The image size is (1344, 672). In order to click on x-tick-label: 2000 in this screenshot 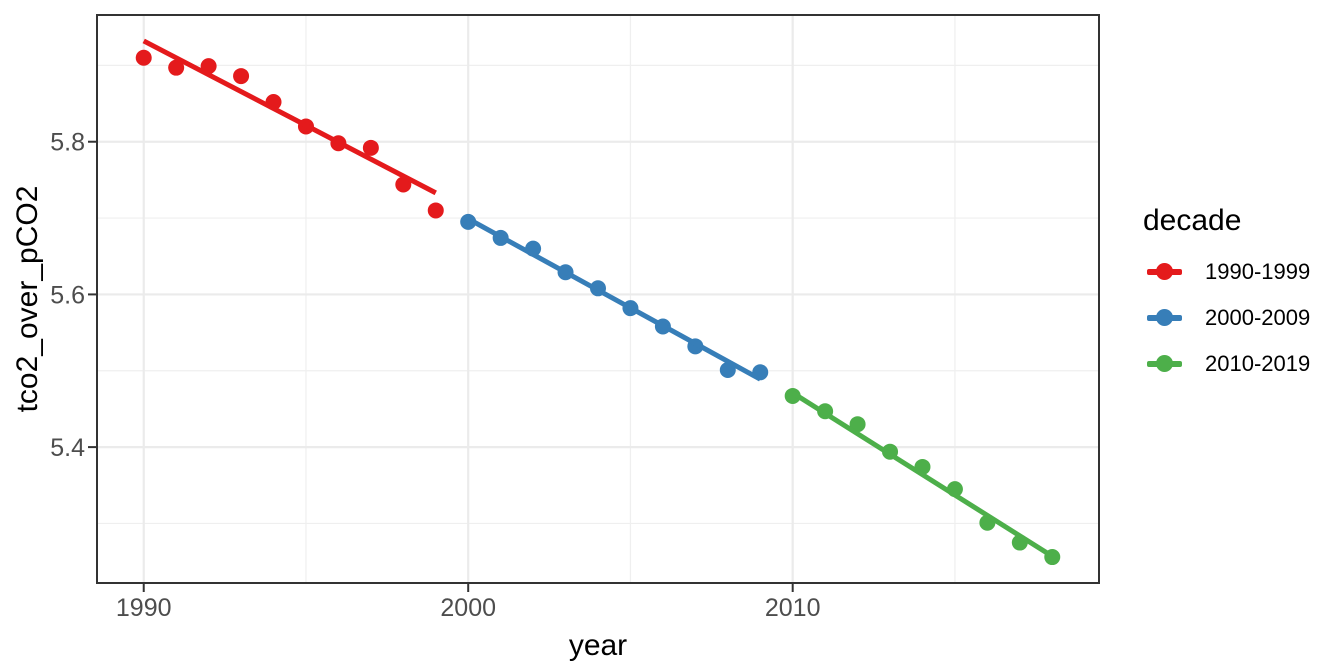, I will do `click(468, 608)`.